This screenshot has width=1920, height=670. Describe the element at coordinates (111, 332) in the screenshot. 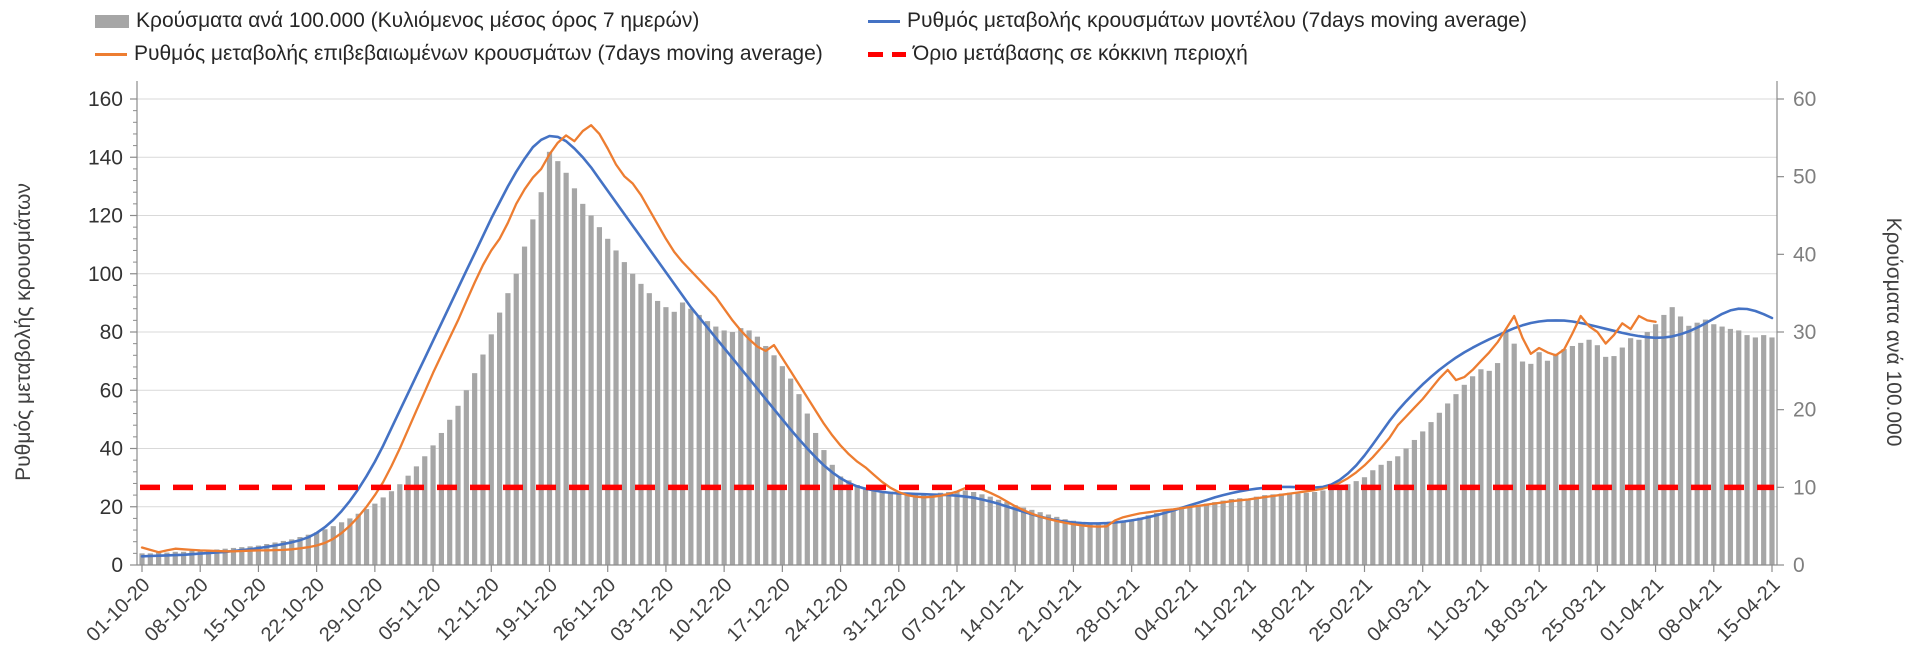

I see `left-axis-tick-label: 80` at that location.